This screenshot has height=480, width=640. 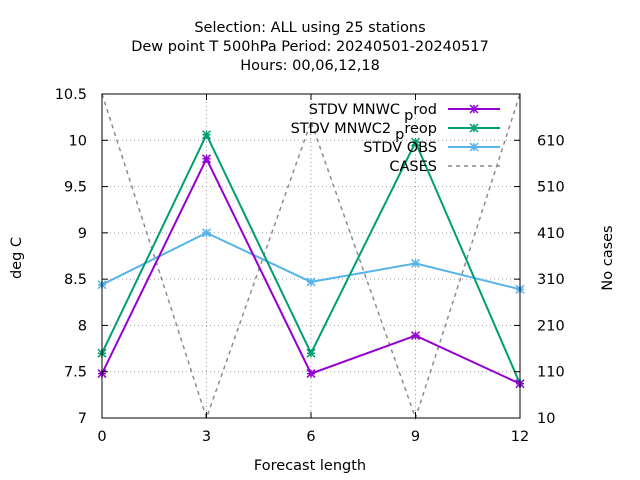 What do you see at coordinates (551, 326) in the screenshot?
I see `y2-tick-label: 210` at bounding box center [551, 326].